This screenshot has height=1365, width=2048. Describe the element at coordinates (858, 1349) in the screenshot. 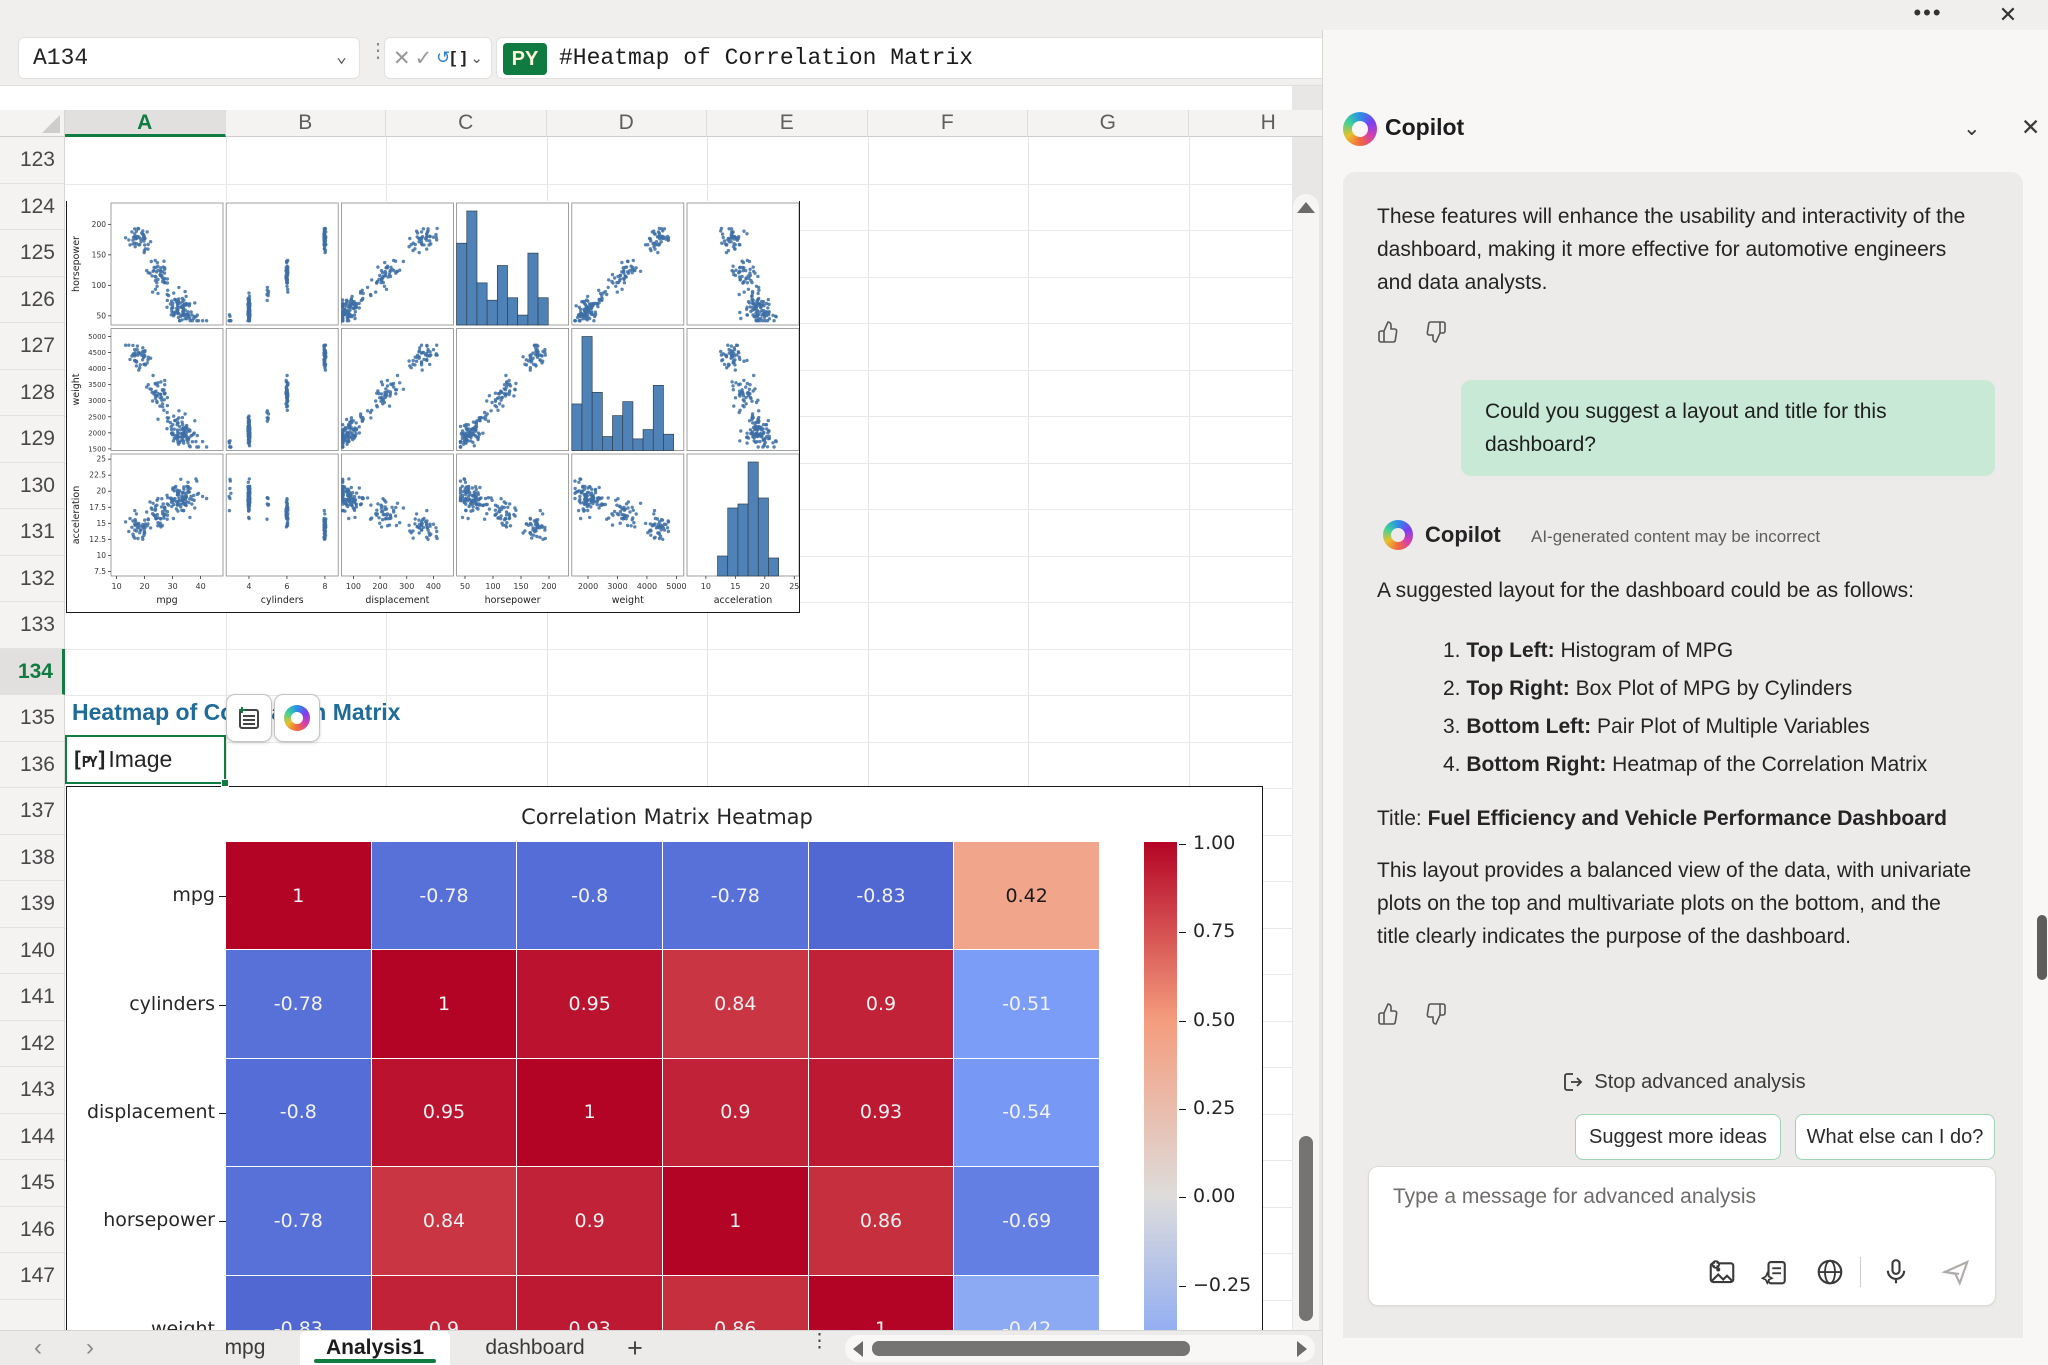

I see `scroll-left-icon` at that location.